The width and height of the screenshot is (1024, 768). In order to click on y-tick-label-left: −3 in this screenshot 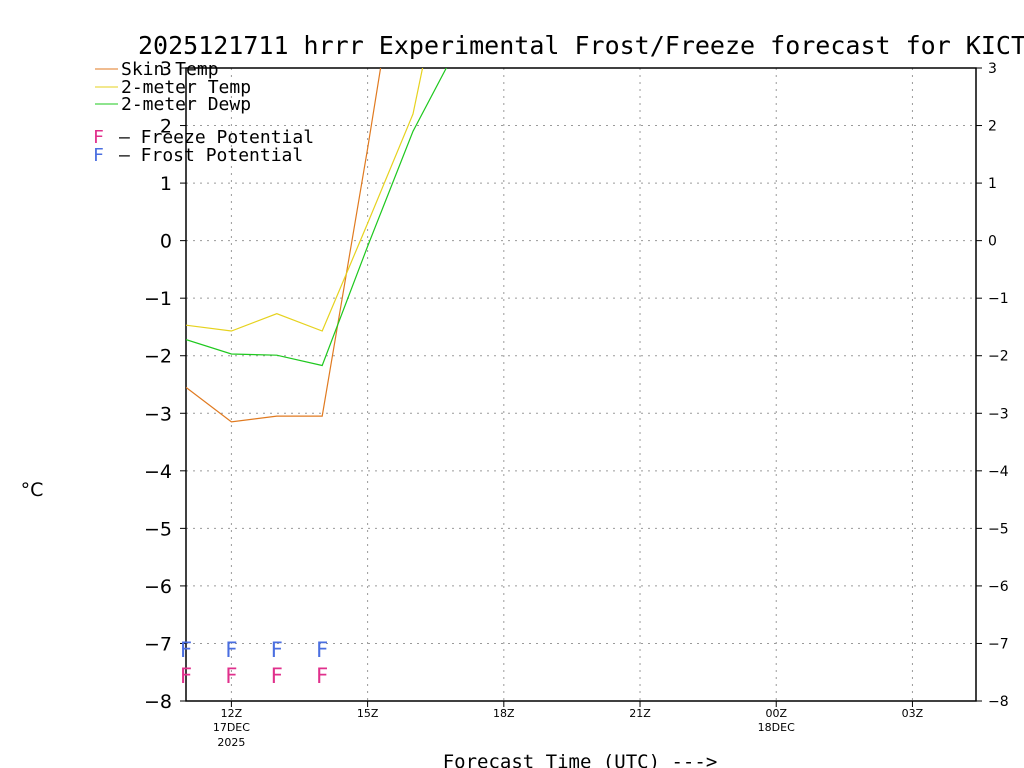, I will do `click(158, 414)`.